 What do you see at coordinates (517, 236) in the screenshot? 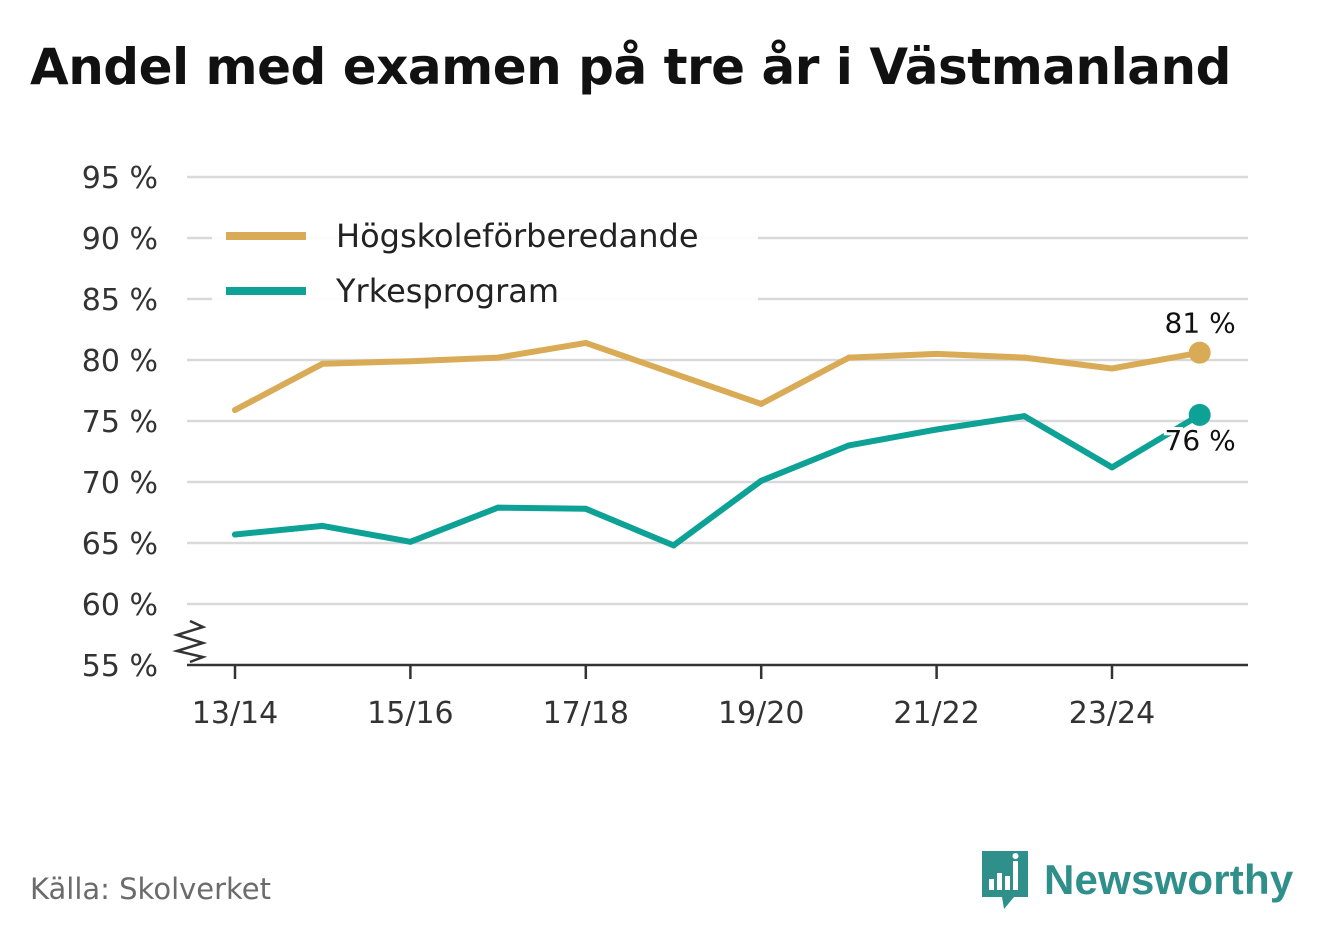
I see `legend-label: Högskoleförberedande` at bounding box center [517, 236].